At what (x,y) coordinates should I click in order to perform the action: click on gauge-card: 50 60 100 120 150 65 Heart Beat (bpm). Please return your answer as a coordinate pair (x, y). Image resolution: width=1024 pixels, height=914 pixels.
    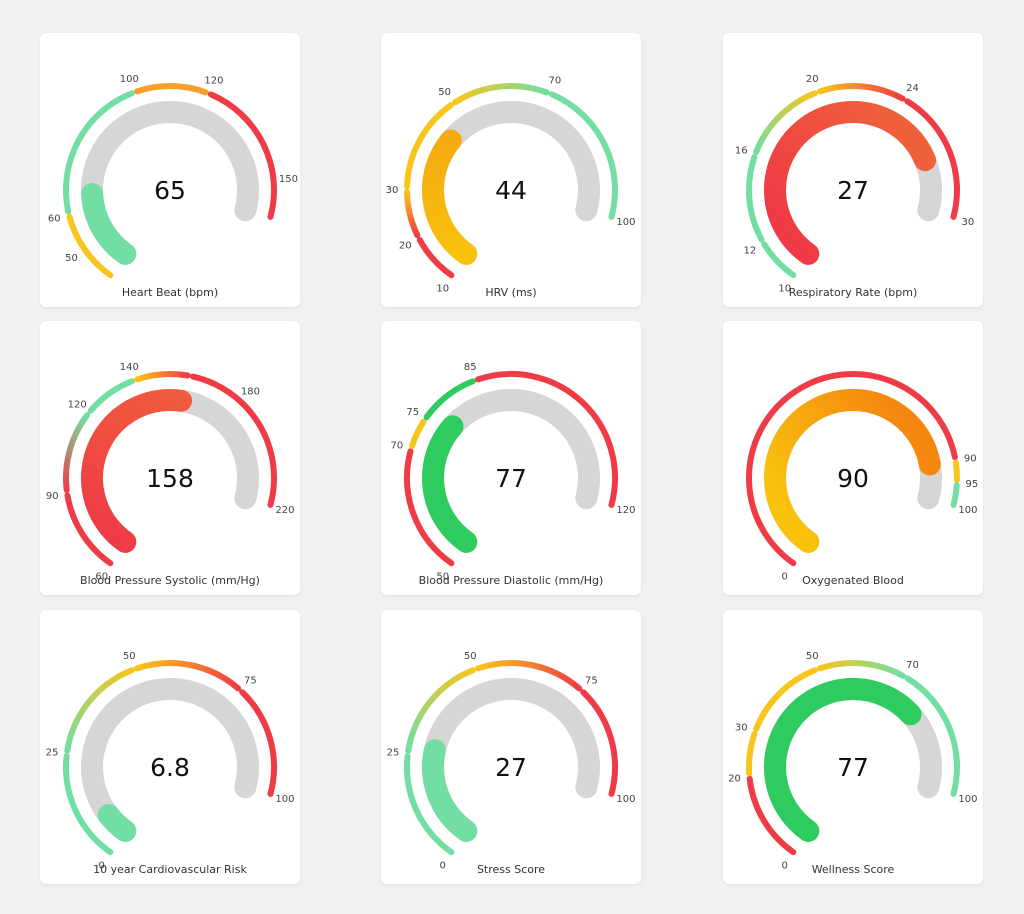
    Looking at the image, I should click on (170, 170).